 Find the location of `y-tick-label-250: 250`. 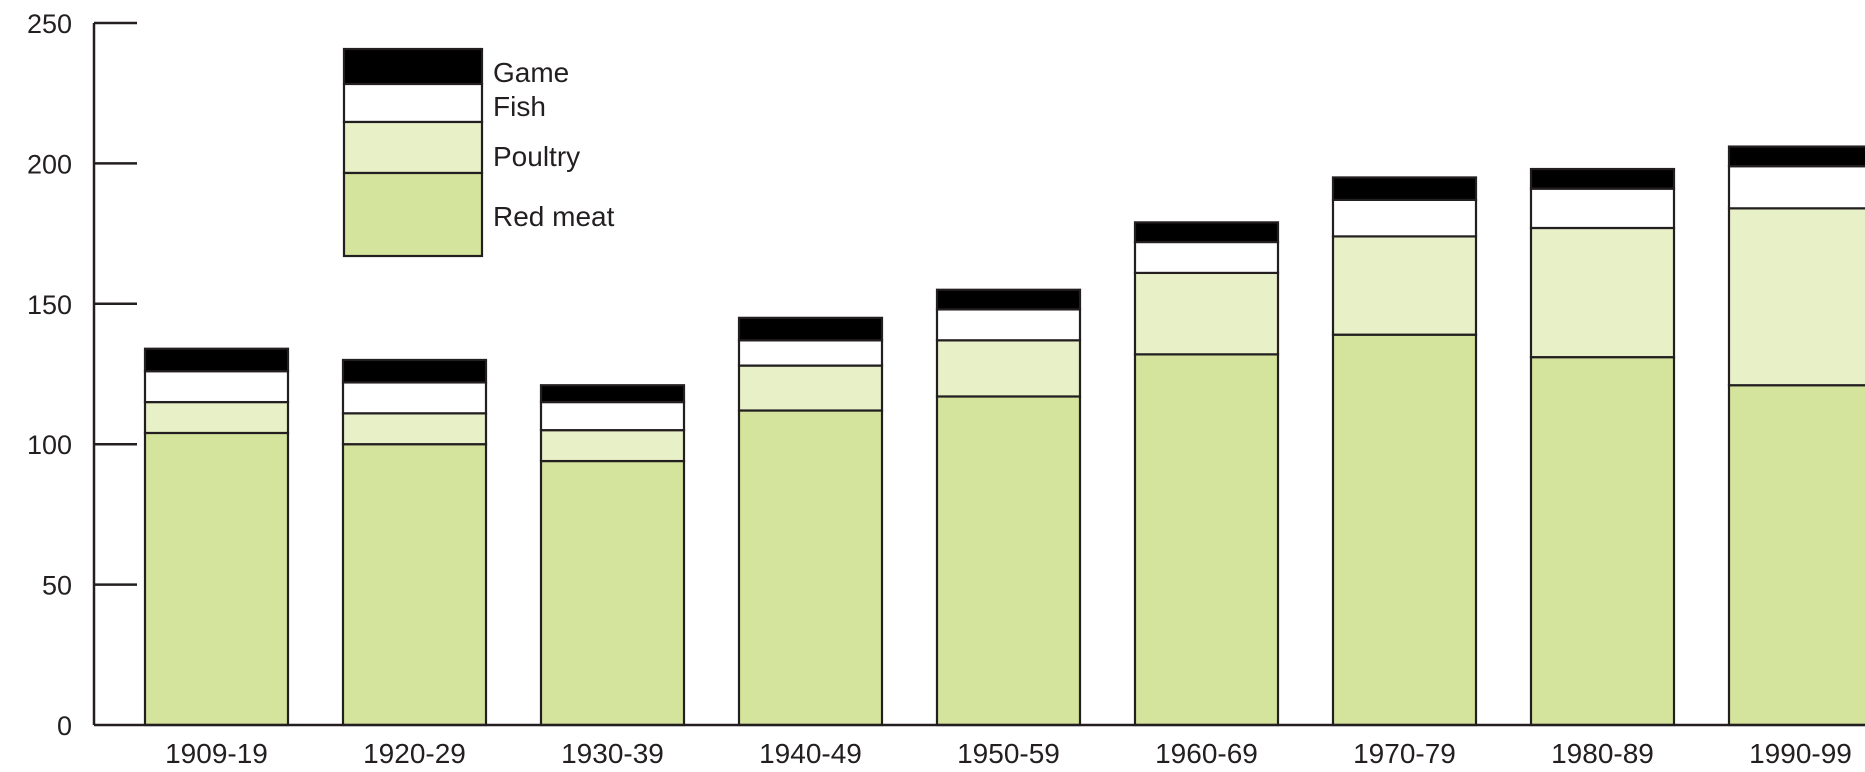

y-tick-label-250: 250 is located at coordinates (49, 24).